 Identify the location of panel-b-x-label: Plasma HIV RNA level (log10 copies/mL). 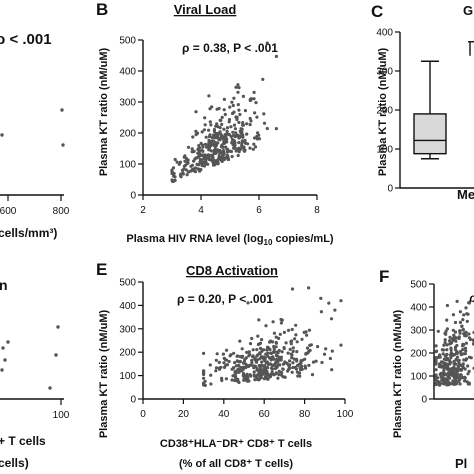
(230, 240).